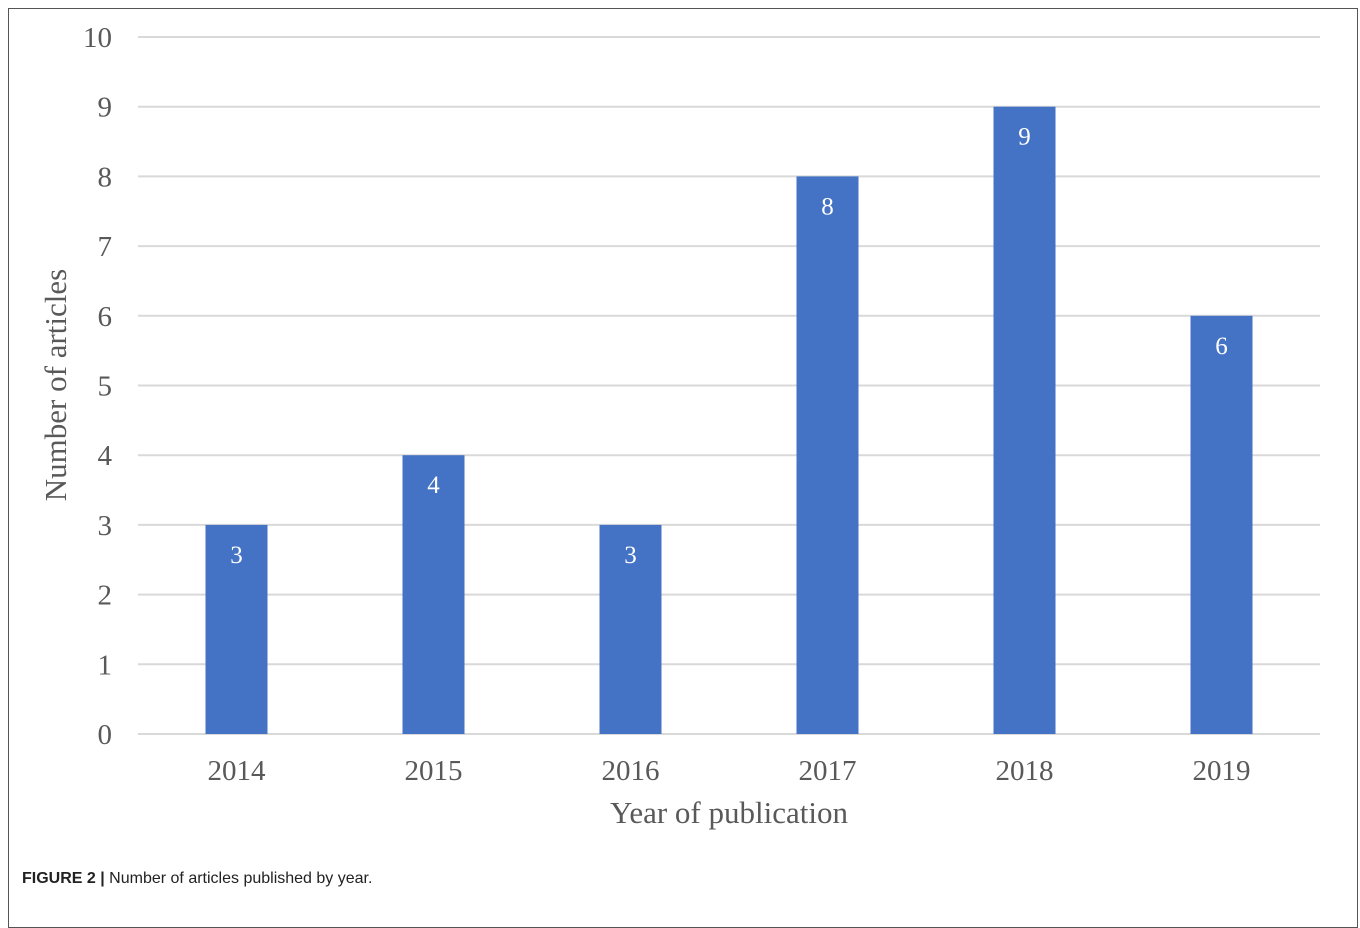 This screenshot has height=928, width=1360. What do you see at coordinates (105, 526) in the screenshot?
I see `y-tick-label: 3` at bounding box center [105, 526].